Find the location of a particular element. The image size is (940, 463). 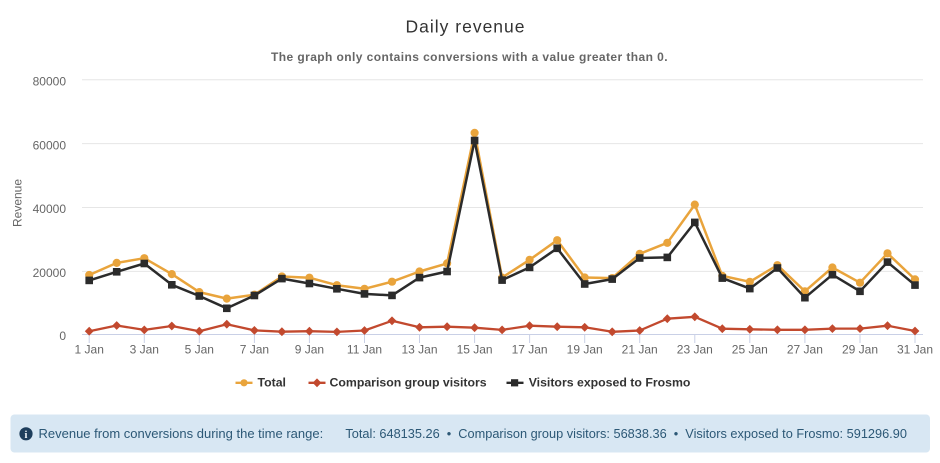

svg-text: Total is located at coordinates (272, 383).